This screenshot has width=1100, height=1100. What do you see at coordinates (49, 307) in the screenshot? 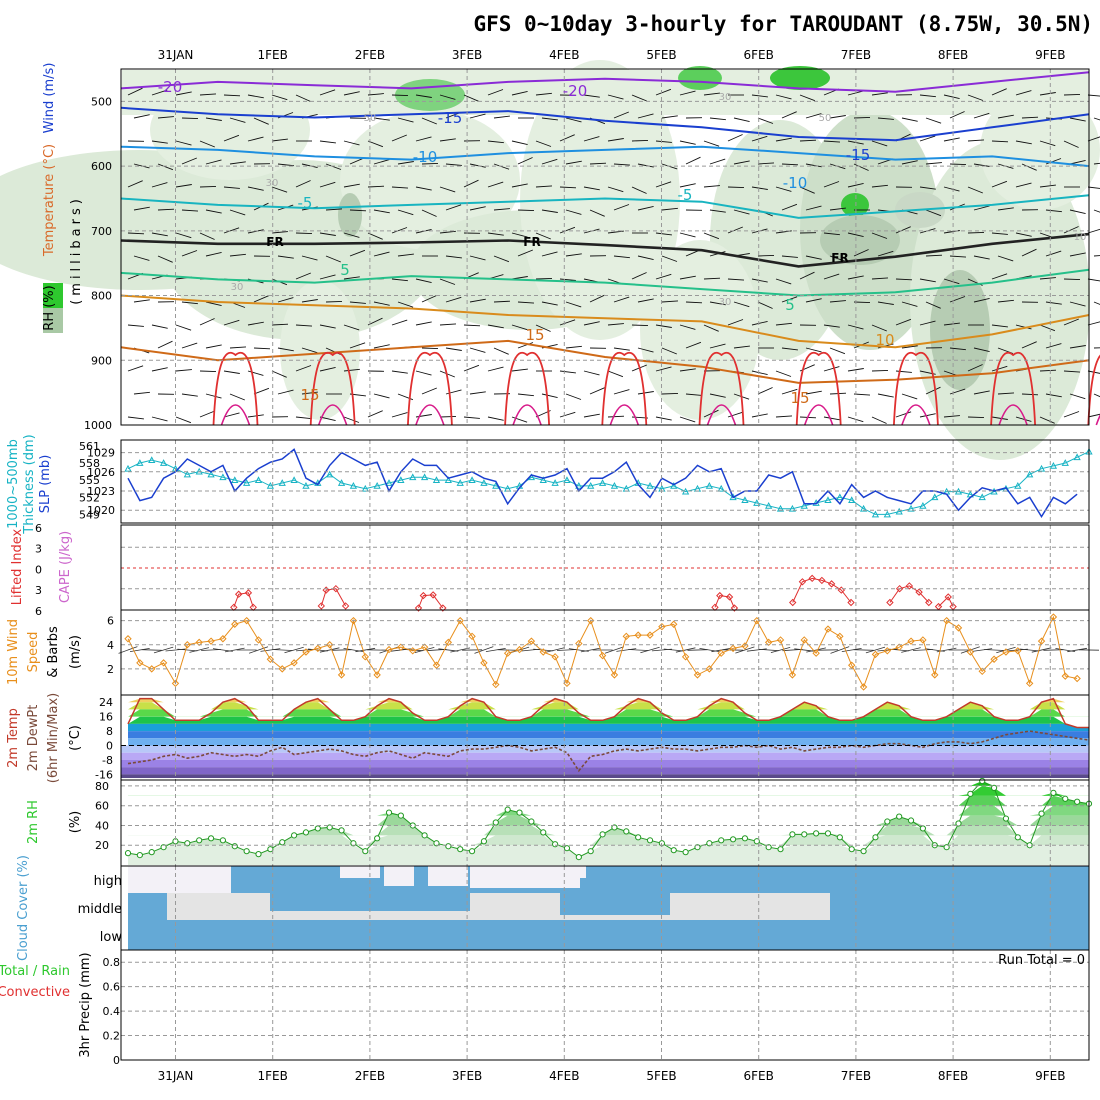
I see `rh-axis-label: RH (%)` at bounding box center [49, 307].